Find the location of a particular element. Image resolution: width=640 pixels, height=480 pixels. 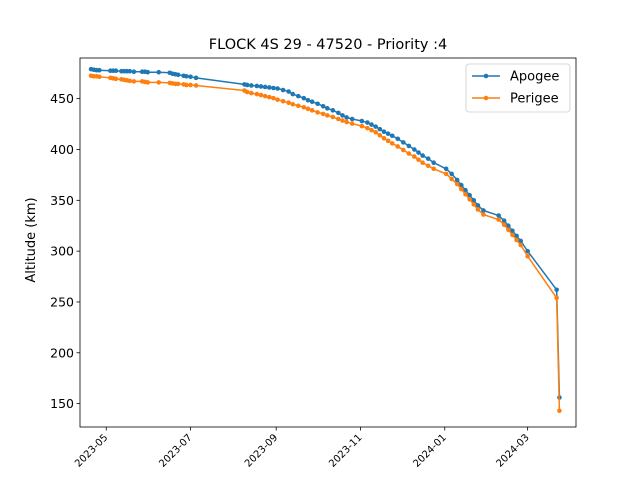

chart-title: FLOCK 4S 29 - 47520 - Priority :4 is located at coordinates (328, 45).